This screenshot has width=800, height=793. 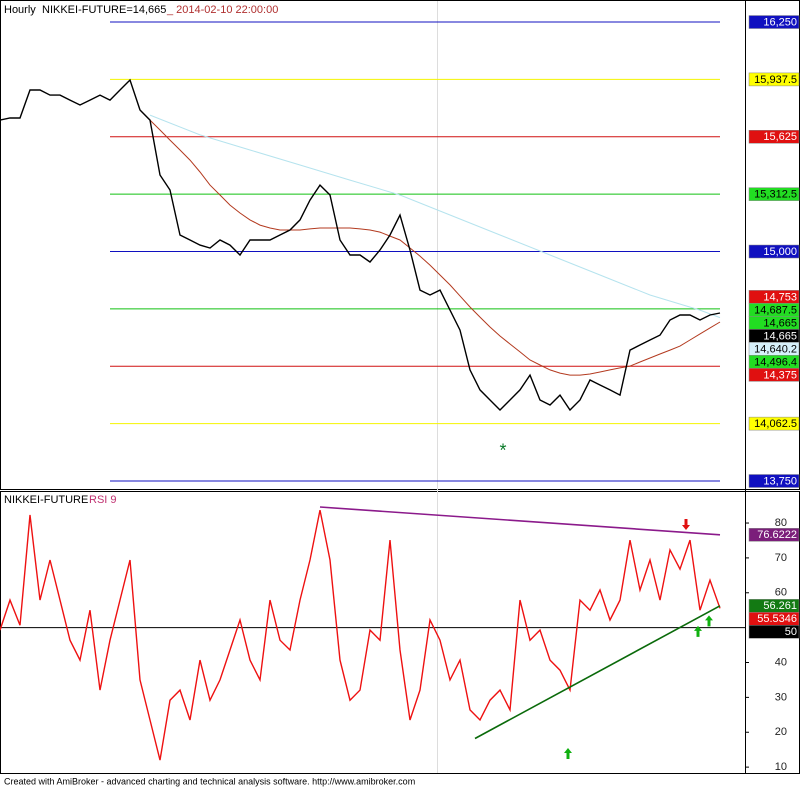 What do you see at coordinates (781, 732) in the screenshot?
I see `y-tick-label: 20` at bounding box center [781, 732].